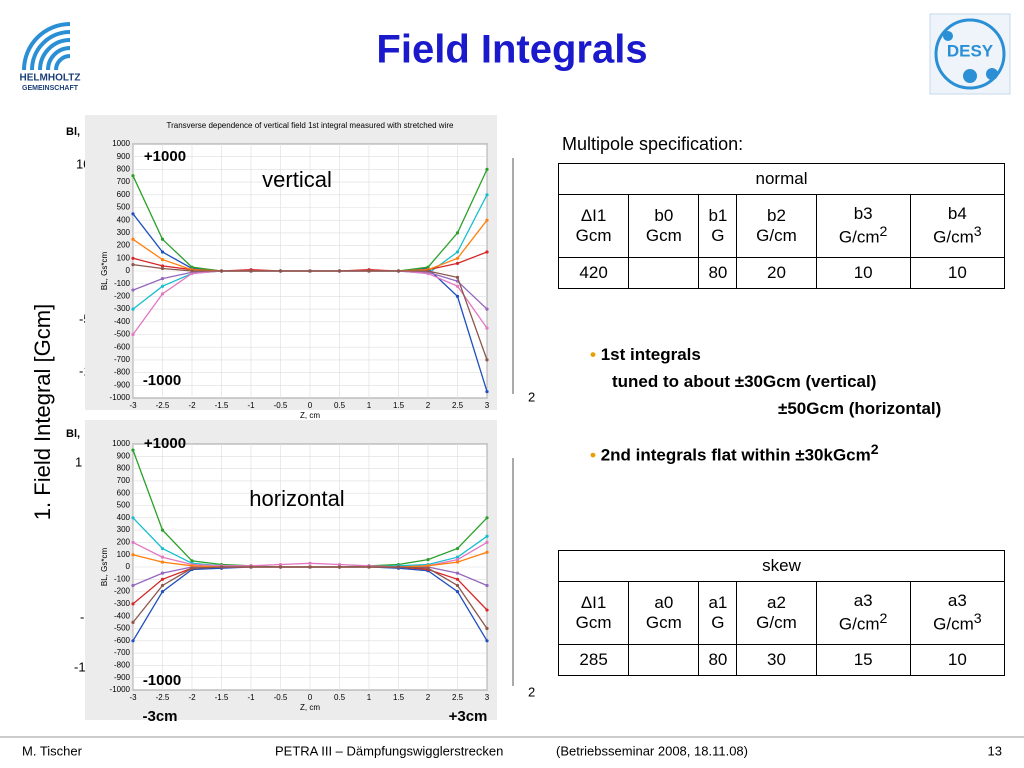 This screenshot has width=1024, height=768. I want to click on desy-logo-ring, so click(970, 54).